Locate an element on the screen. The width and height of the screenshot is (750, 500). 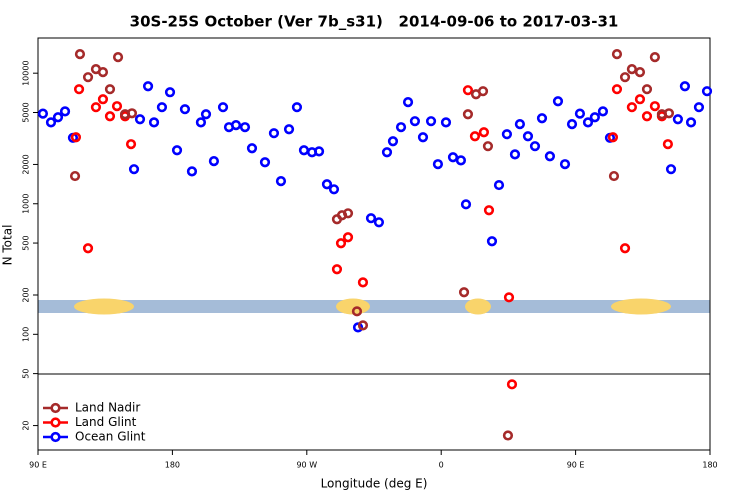
y-tick-label: 2000 is located at coordinates (26, 164).